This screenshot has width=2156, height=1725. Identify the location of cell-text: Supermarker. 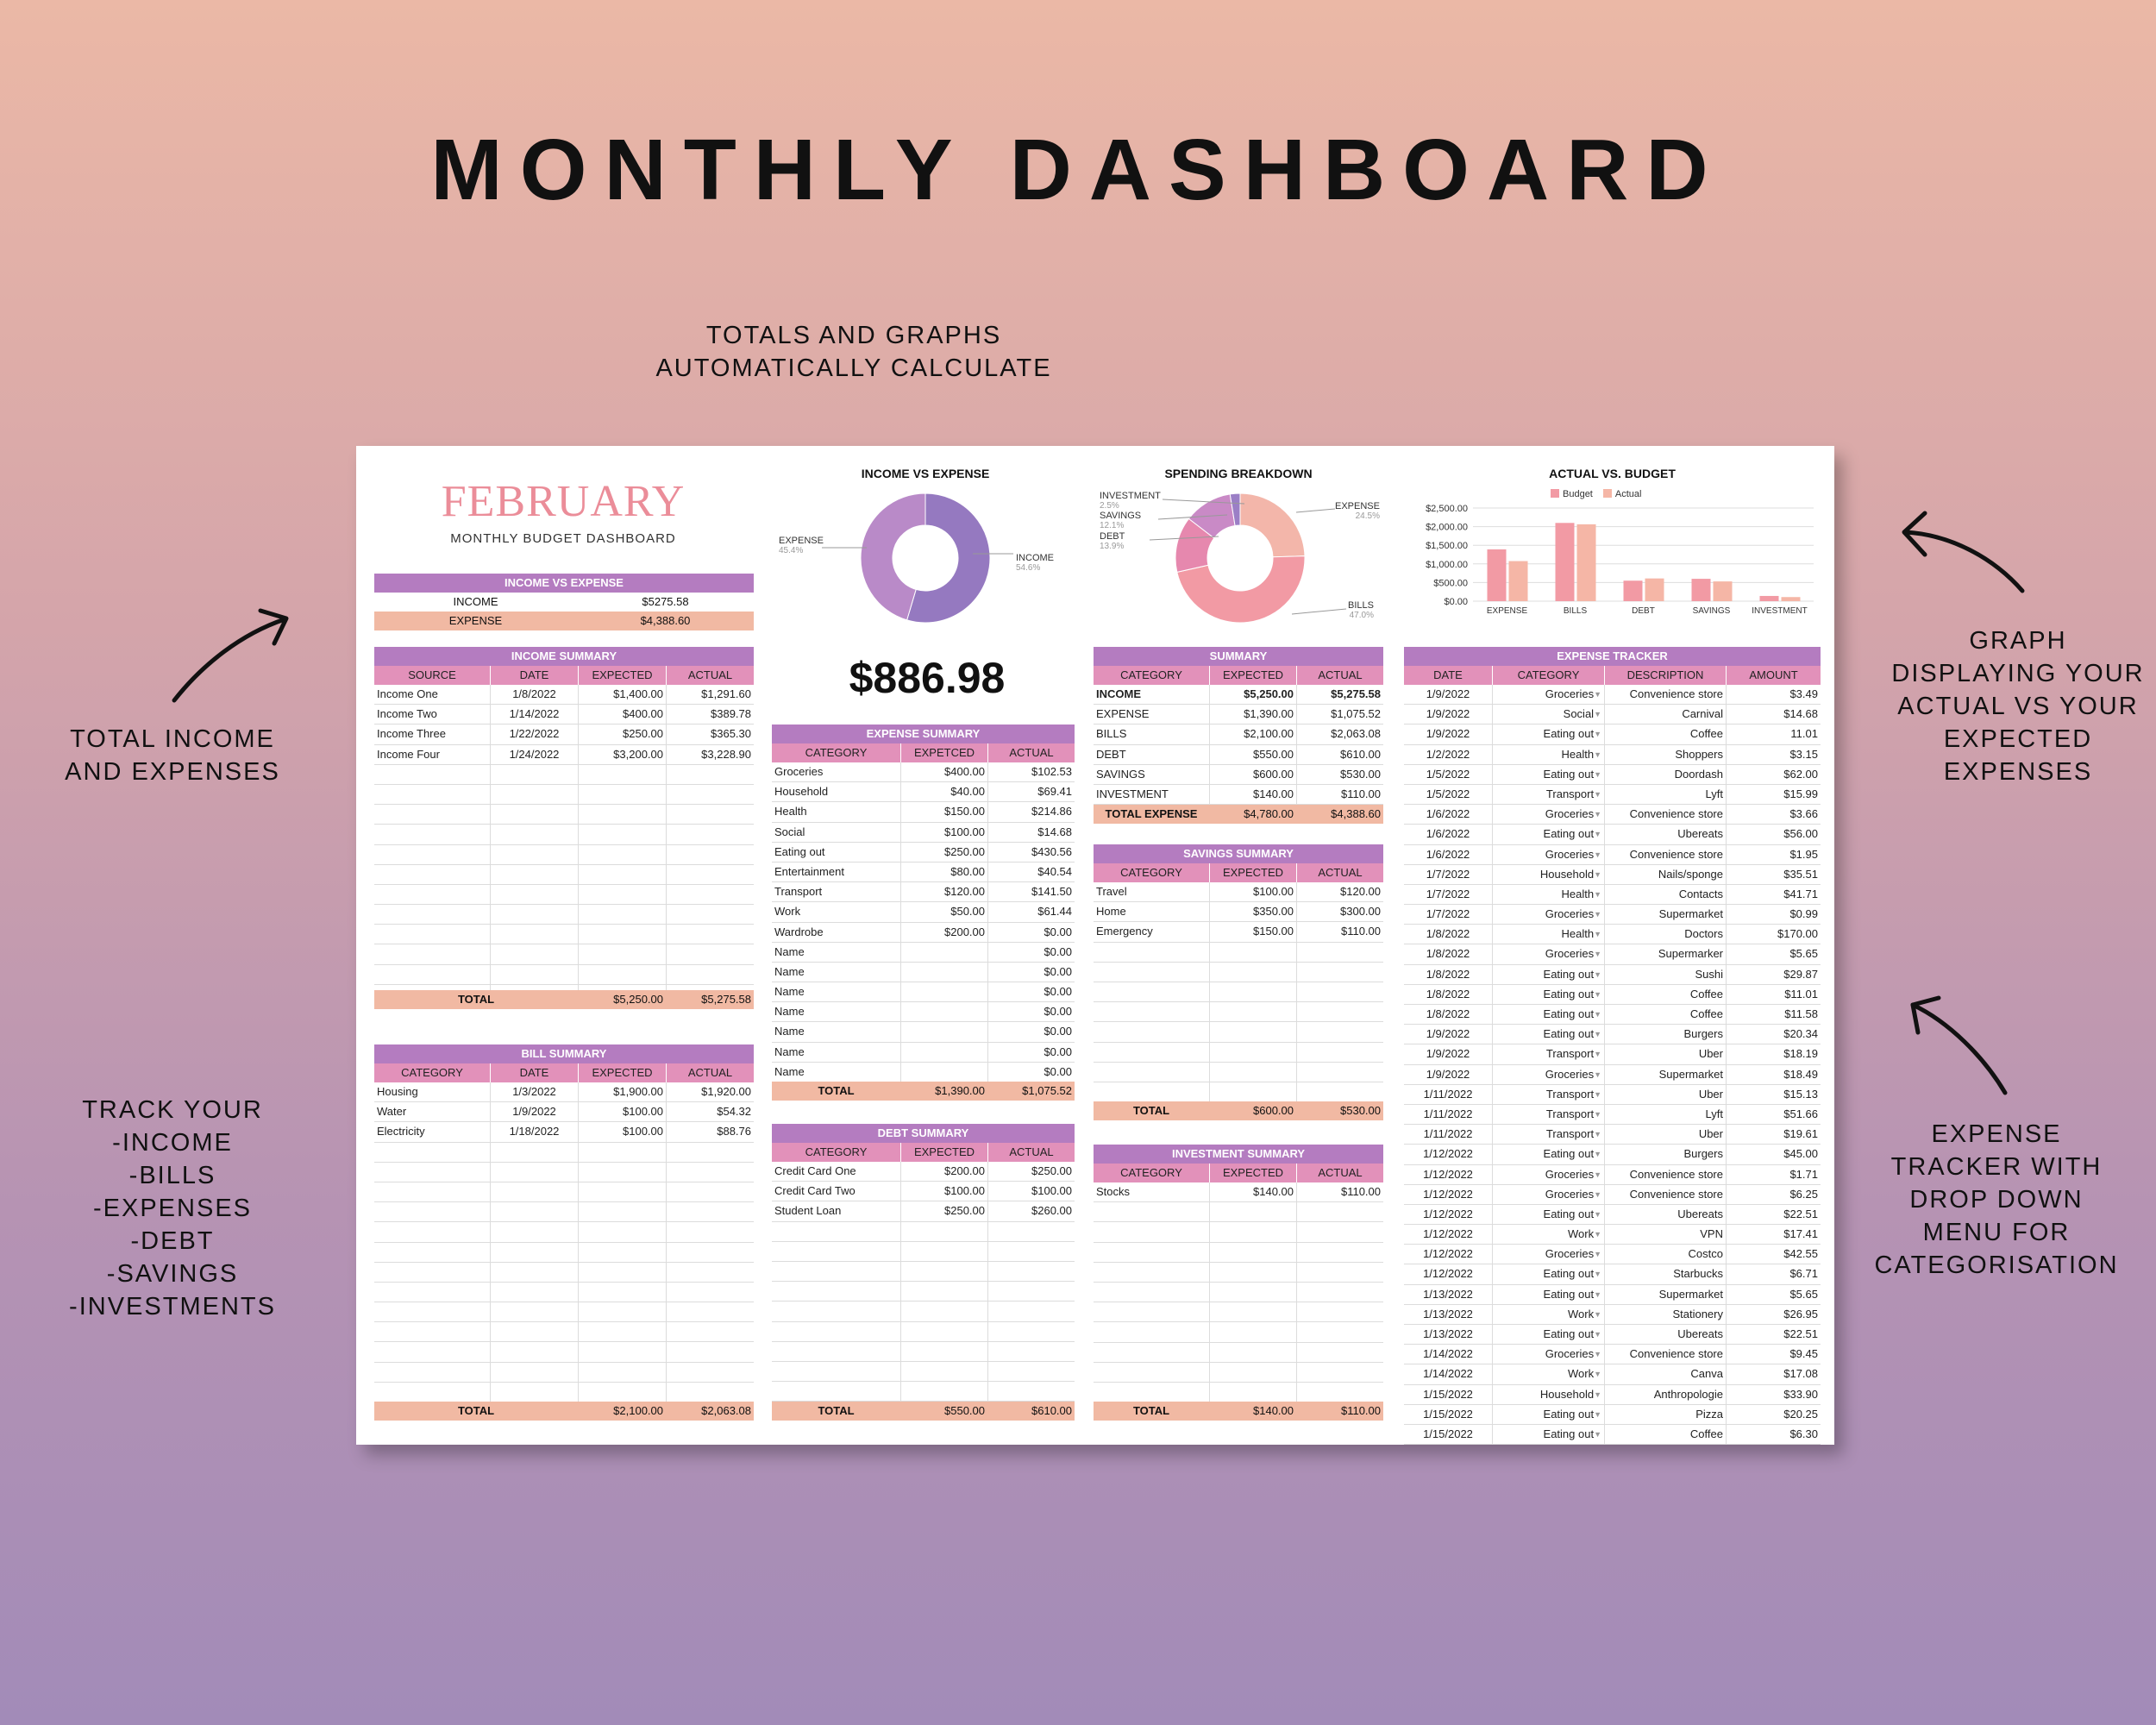
(1690, 954).